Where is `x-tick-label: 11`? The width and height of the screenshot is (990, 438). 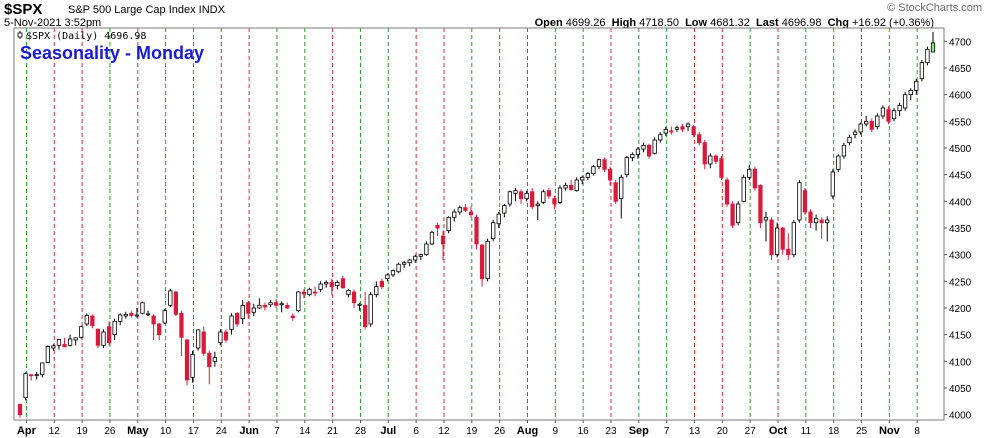
x-tick-label: 11 is located at coordinates (806, 431).